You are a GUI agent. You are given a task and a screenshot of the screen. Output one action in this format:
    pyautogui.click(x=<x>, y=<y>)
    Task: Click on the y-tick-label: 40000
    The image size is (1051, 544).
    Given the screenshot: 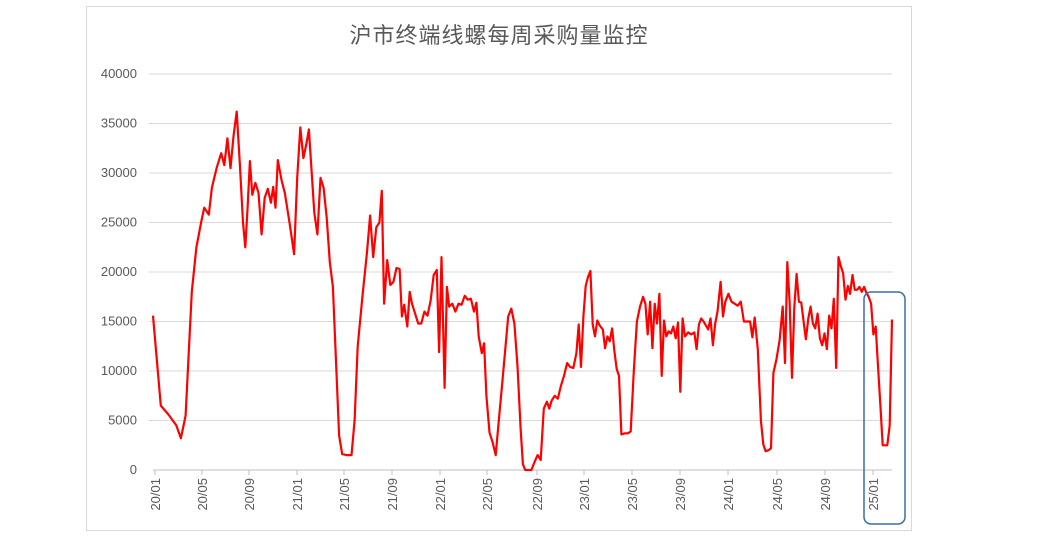 What is the action you would take?
    pyautogui.click(x=119, y=73)
    